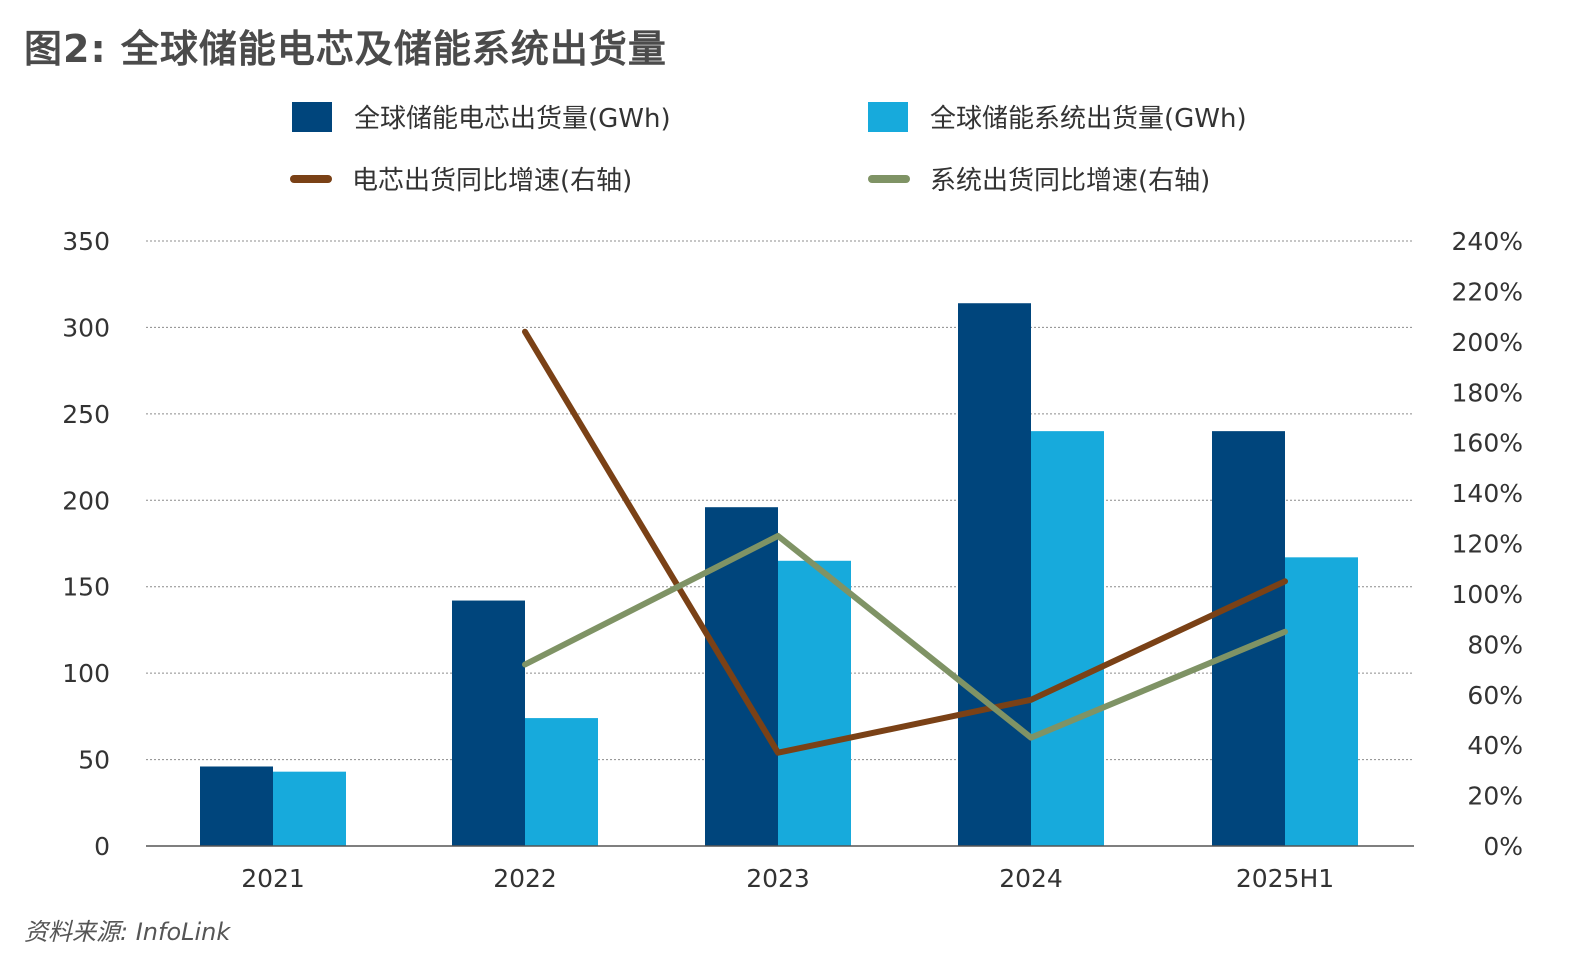 The image size is (1574, 972). Describe the element at coordinates (273, 878) in the screenshot. I see `x-tick-label: 2021` at that location.